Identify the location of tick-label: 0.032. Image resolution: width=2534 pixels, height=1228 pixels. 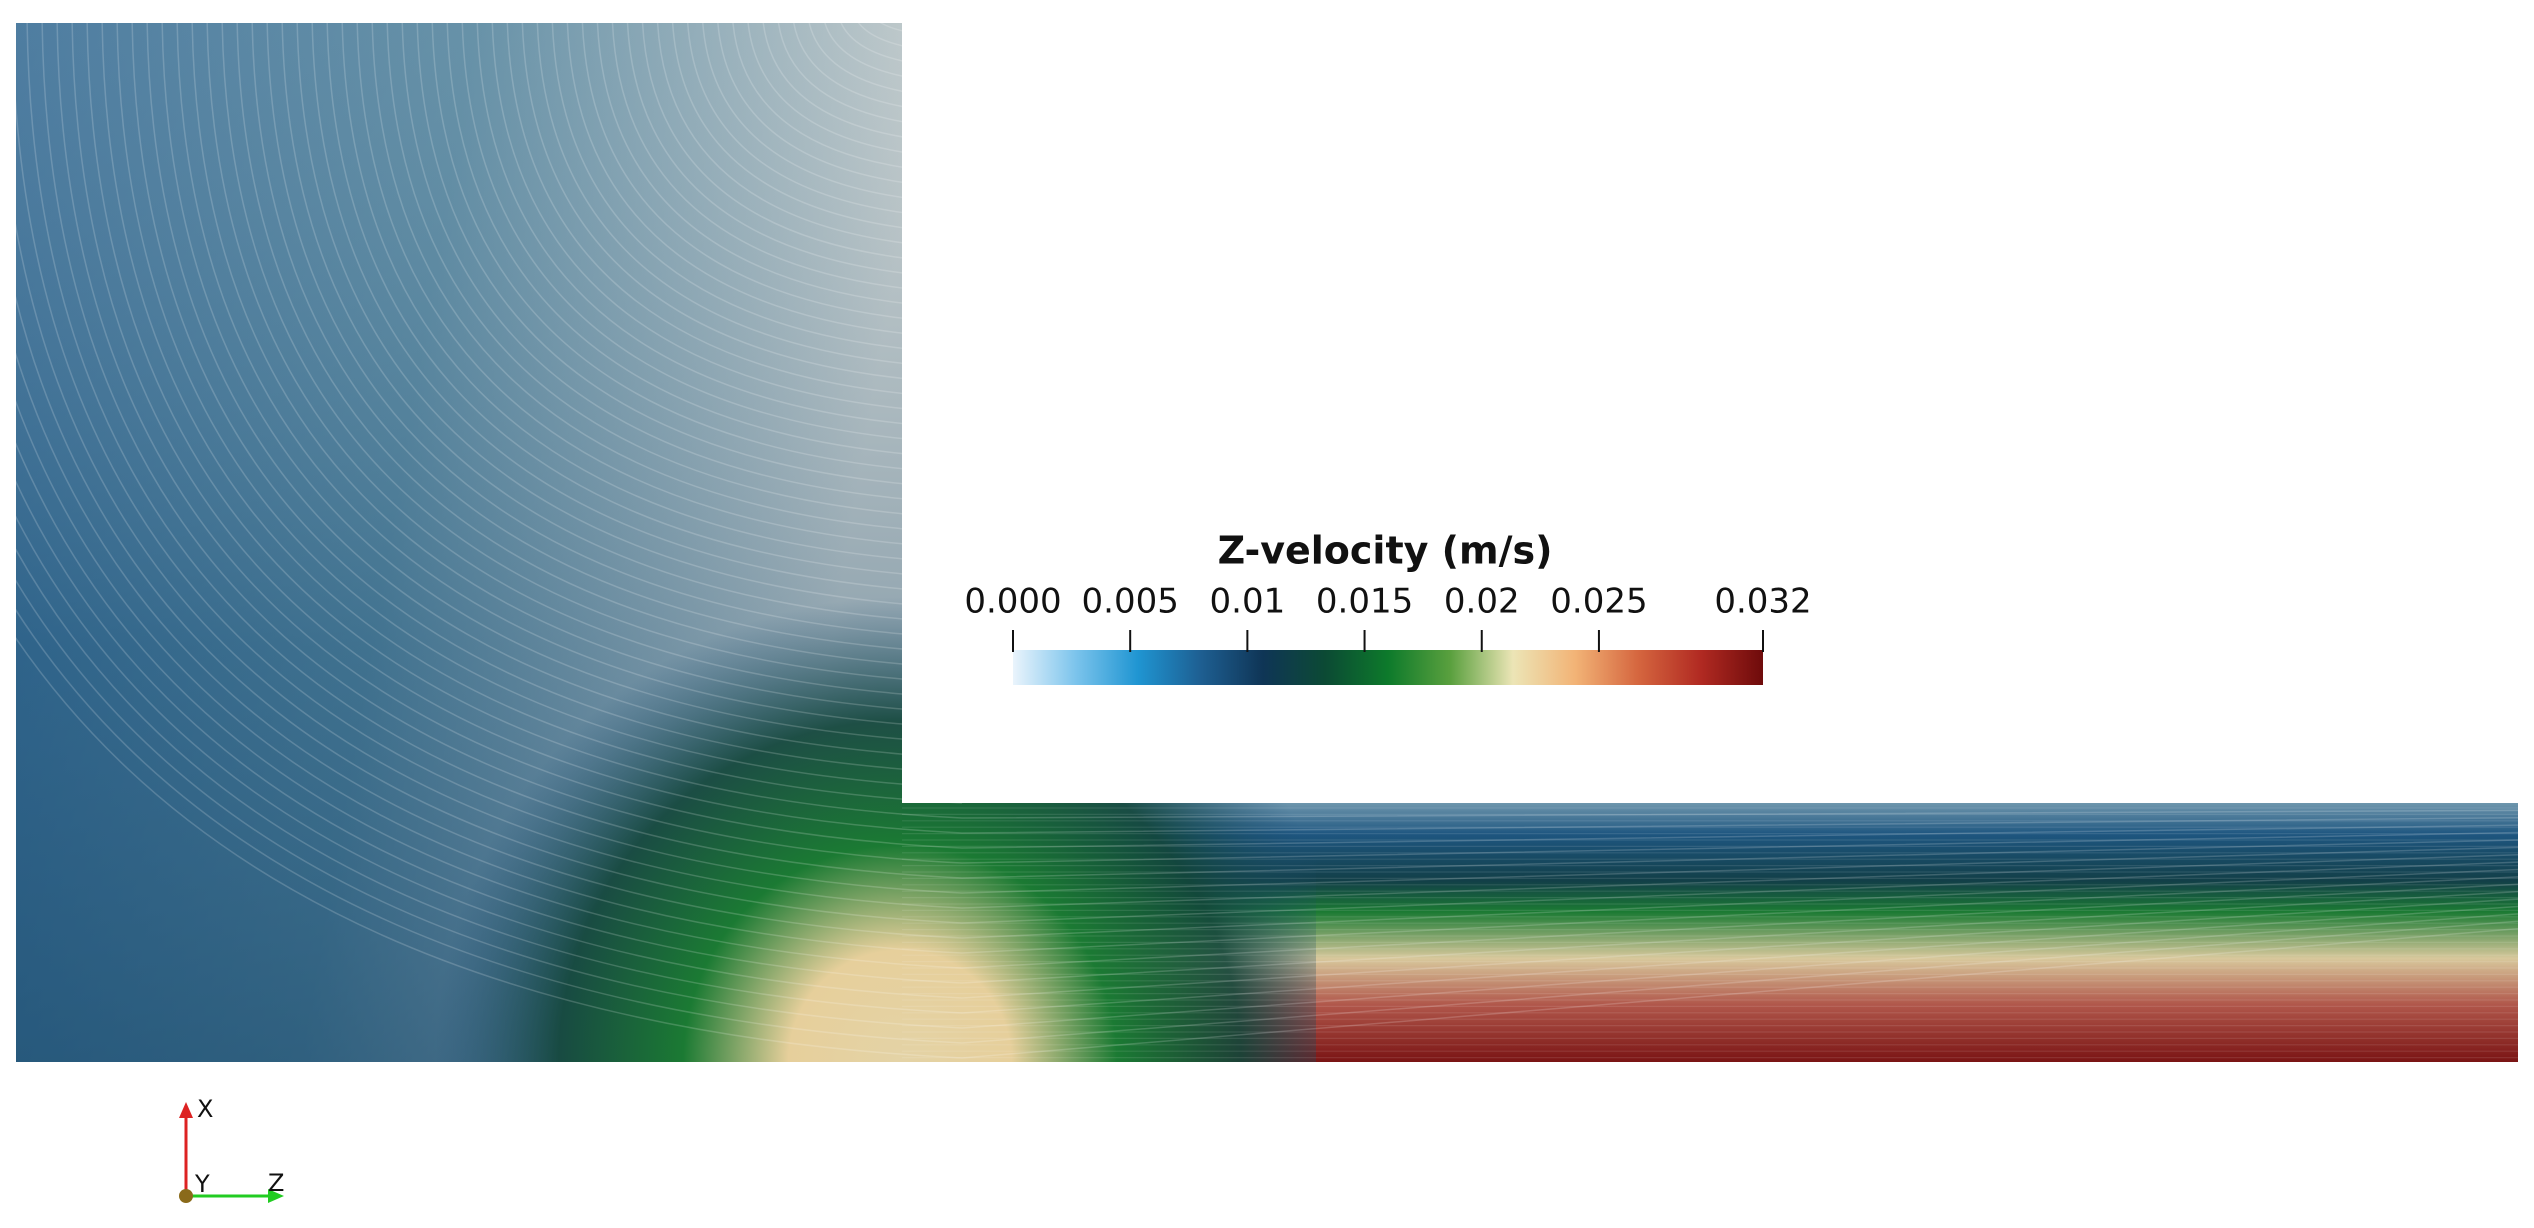
(1762, 602).